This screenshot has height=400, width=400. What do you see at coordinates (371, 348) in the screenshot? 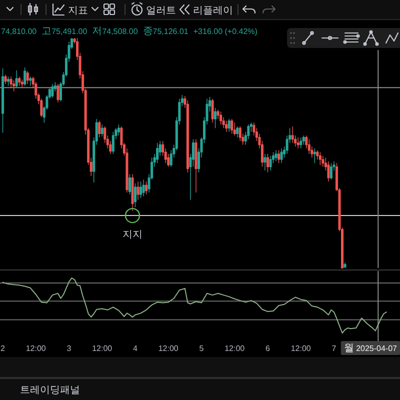
I see `ref-line-label: 월 2025-04-07` at bounding box center [371, 348].